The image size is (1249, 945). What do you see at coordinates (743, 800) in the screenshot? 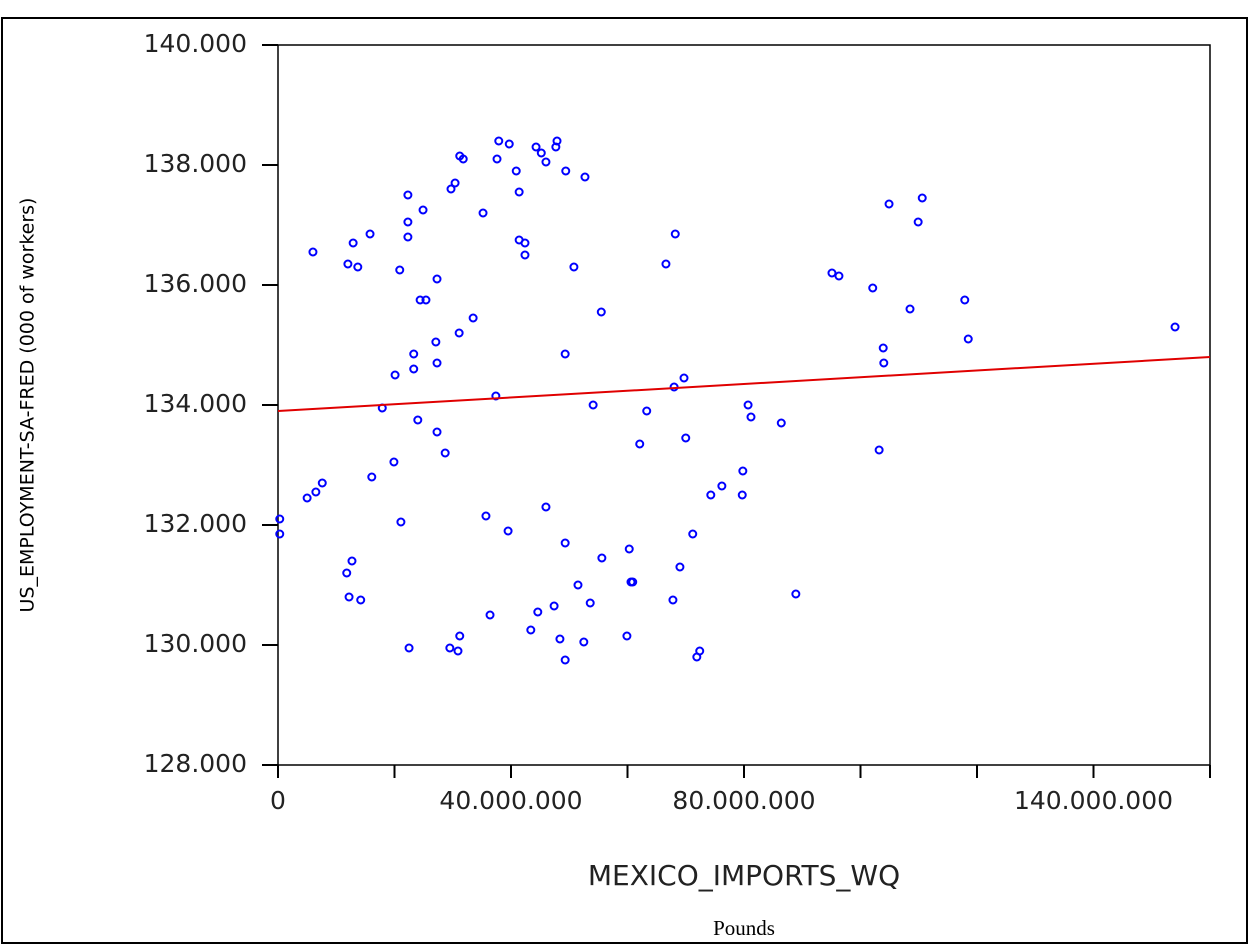
I see `x-tick-label: 80.000.000` at bounding box center [743, 800].